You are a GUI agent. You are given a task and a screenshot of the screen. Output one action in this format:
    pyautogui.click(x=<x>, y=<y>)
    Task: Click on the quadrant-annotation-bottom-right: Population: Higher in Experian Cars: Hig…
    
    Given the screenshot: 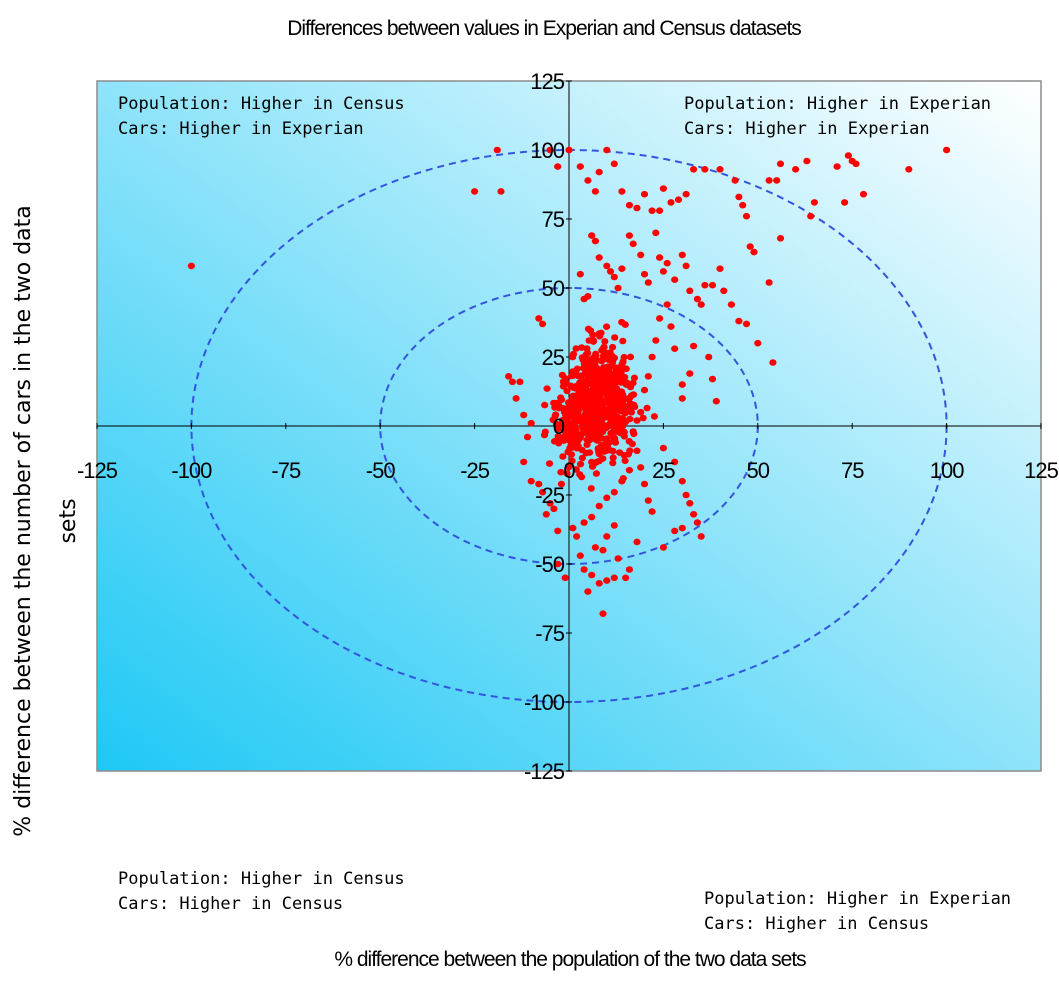 What is the action you would take?
    pyautogui.click(x=857, y=911)
    